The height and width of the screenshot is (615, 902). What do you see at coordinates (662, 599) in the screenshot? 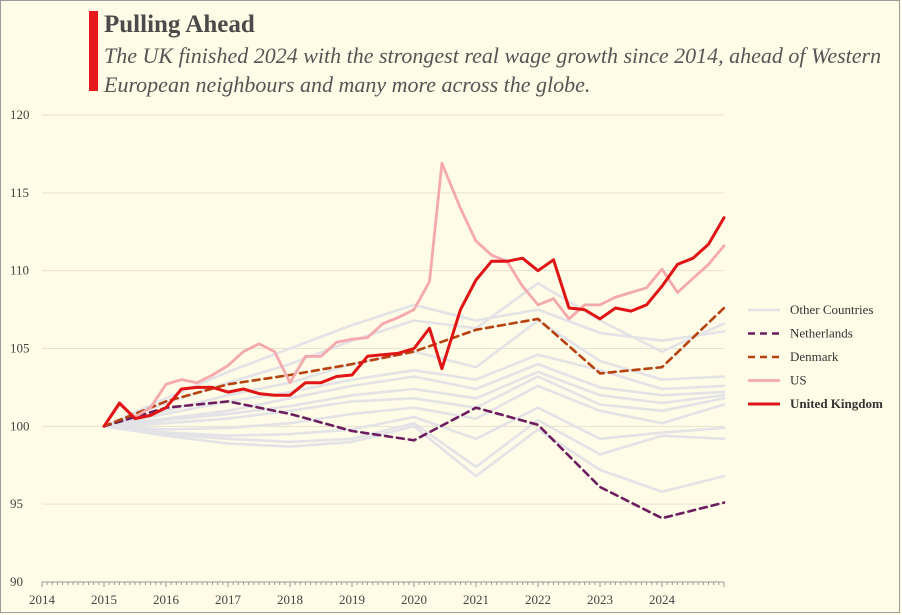
I see `x-tick-label: 2024` at bounding box center [662, 599].